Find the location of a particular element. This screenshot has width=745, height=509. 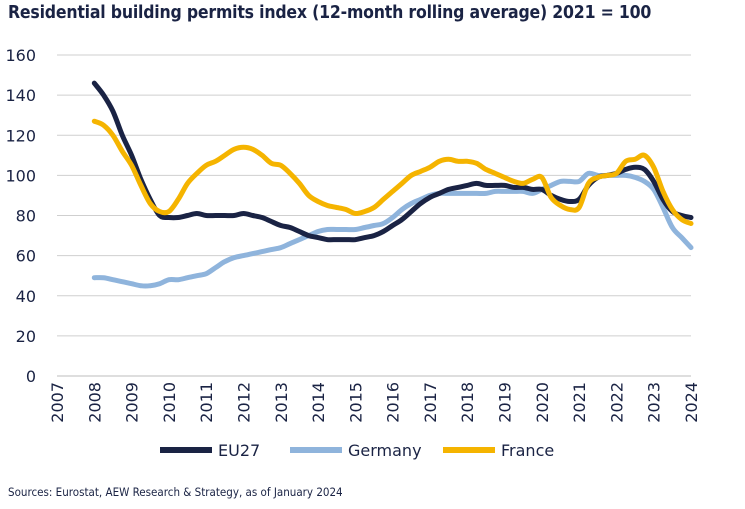

x-tick-label: 2024 is located at coordinates (691, 402).